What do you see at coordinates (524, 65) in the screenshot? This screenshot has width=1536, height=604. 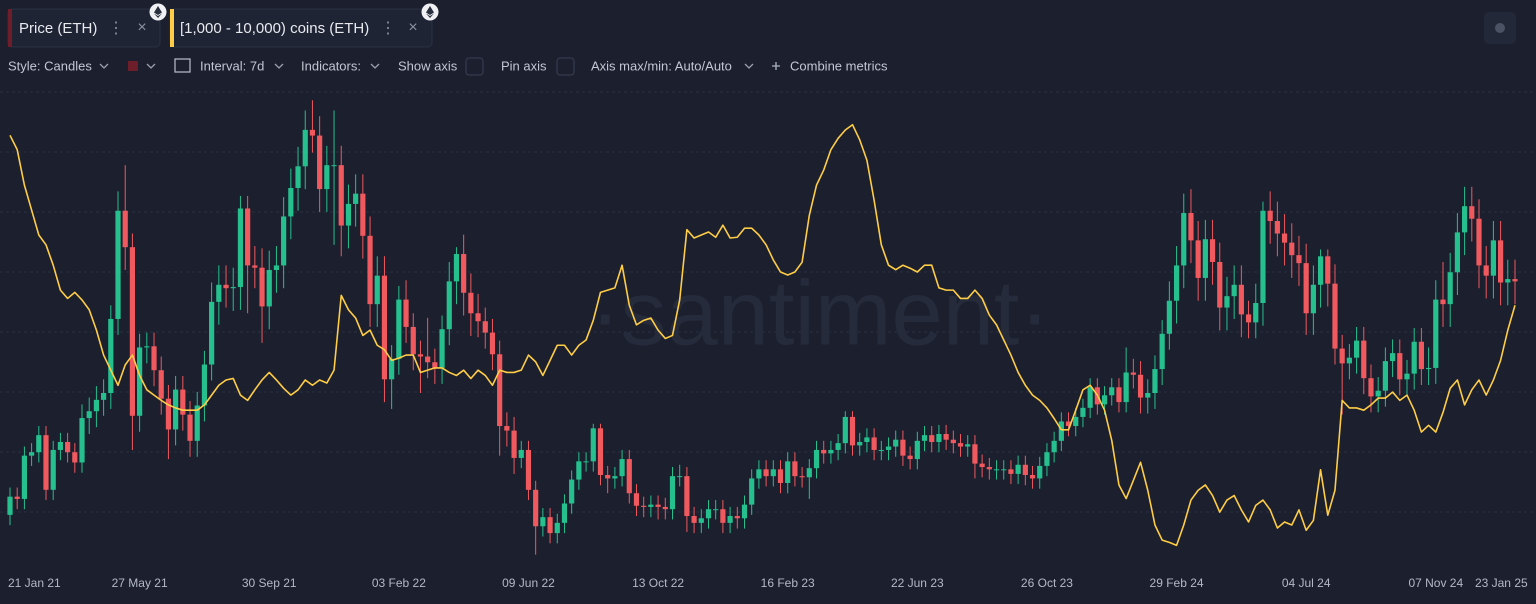 I see `pin-axis-label: Pin axis` at bounding box center [524, 65].